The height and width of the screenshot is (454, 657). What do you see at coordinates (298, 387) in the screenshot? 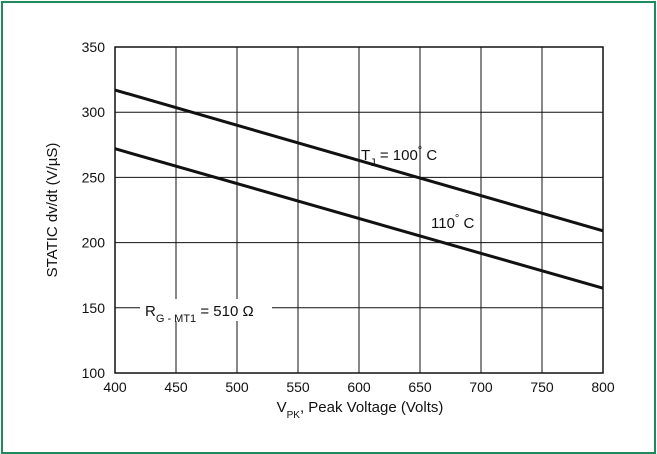
I see `x-tick-label: 550` at bounding box center [298, 387].